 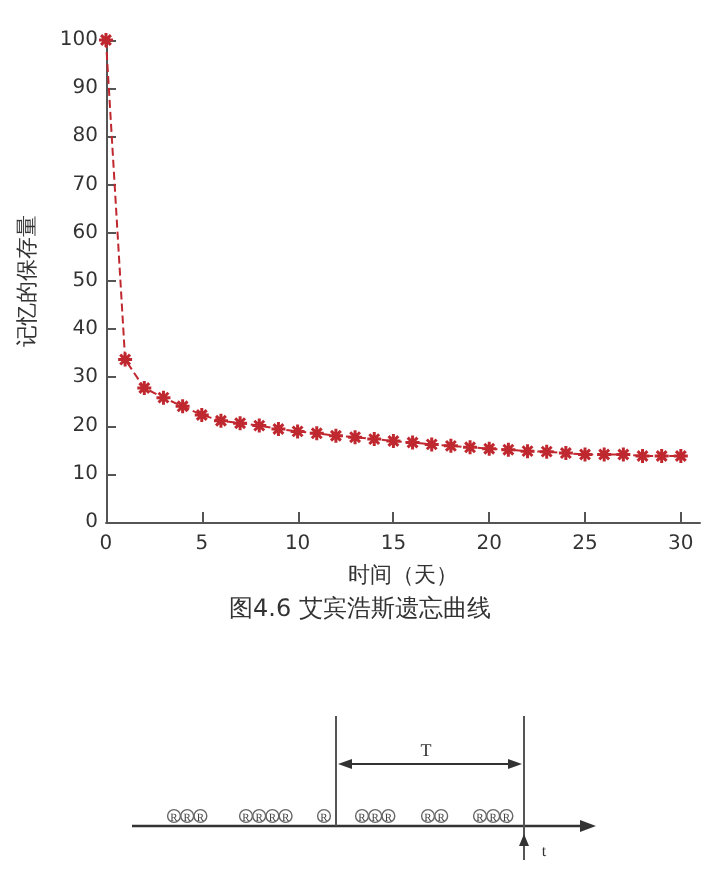 What do you see at coordinates (85, 184) in the screenshot?
I see `y-tick-label: 70` at bounding box center [85, 184].